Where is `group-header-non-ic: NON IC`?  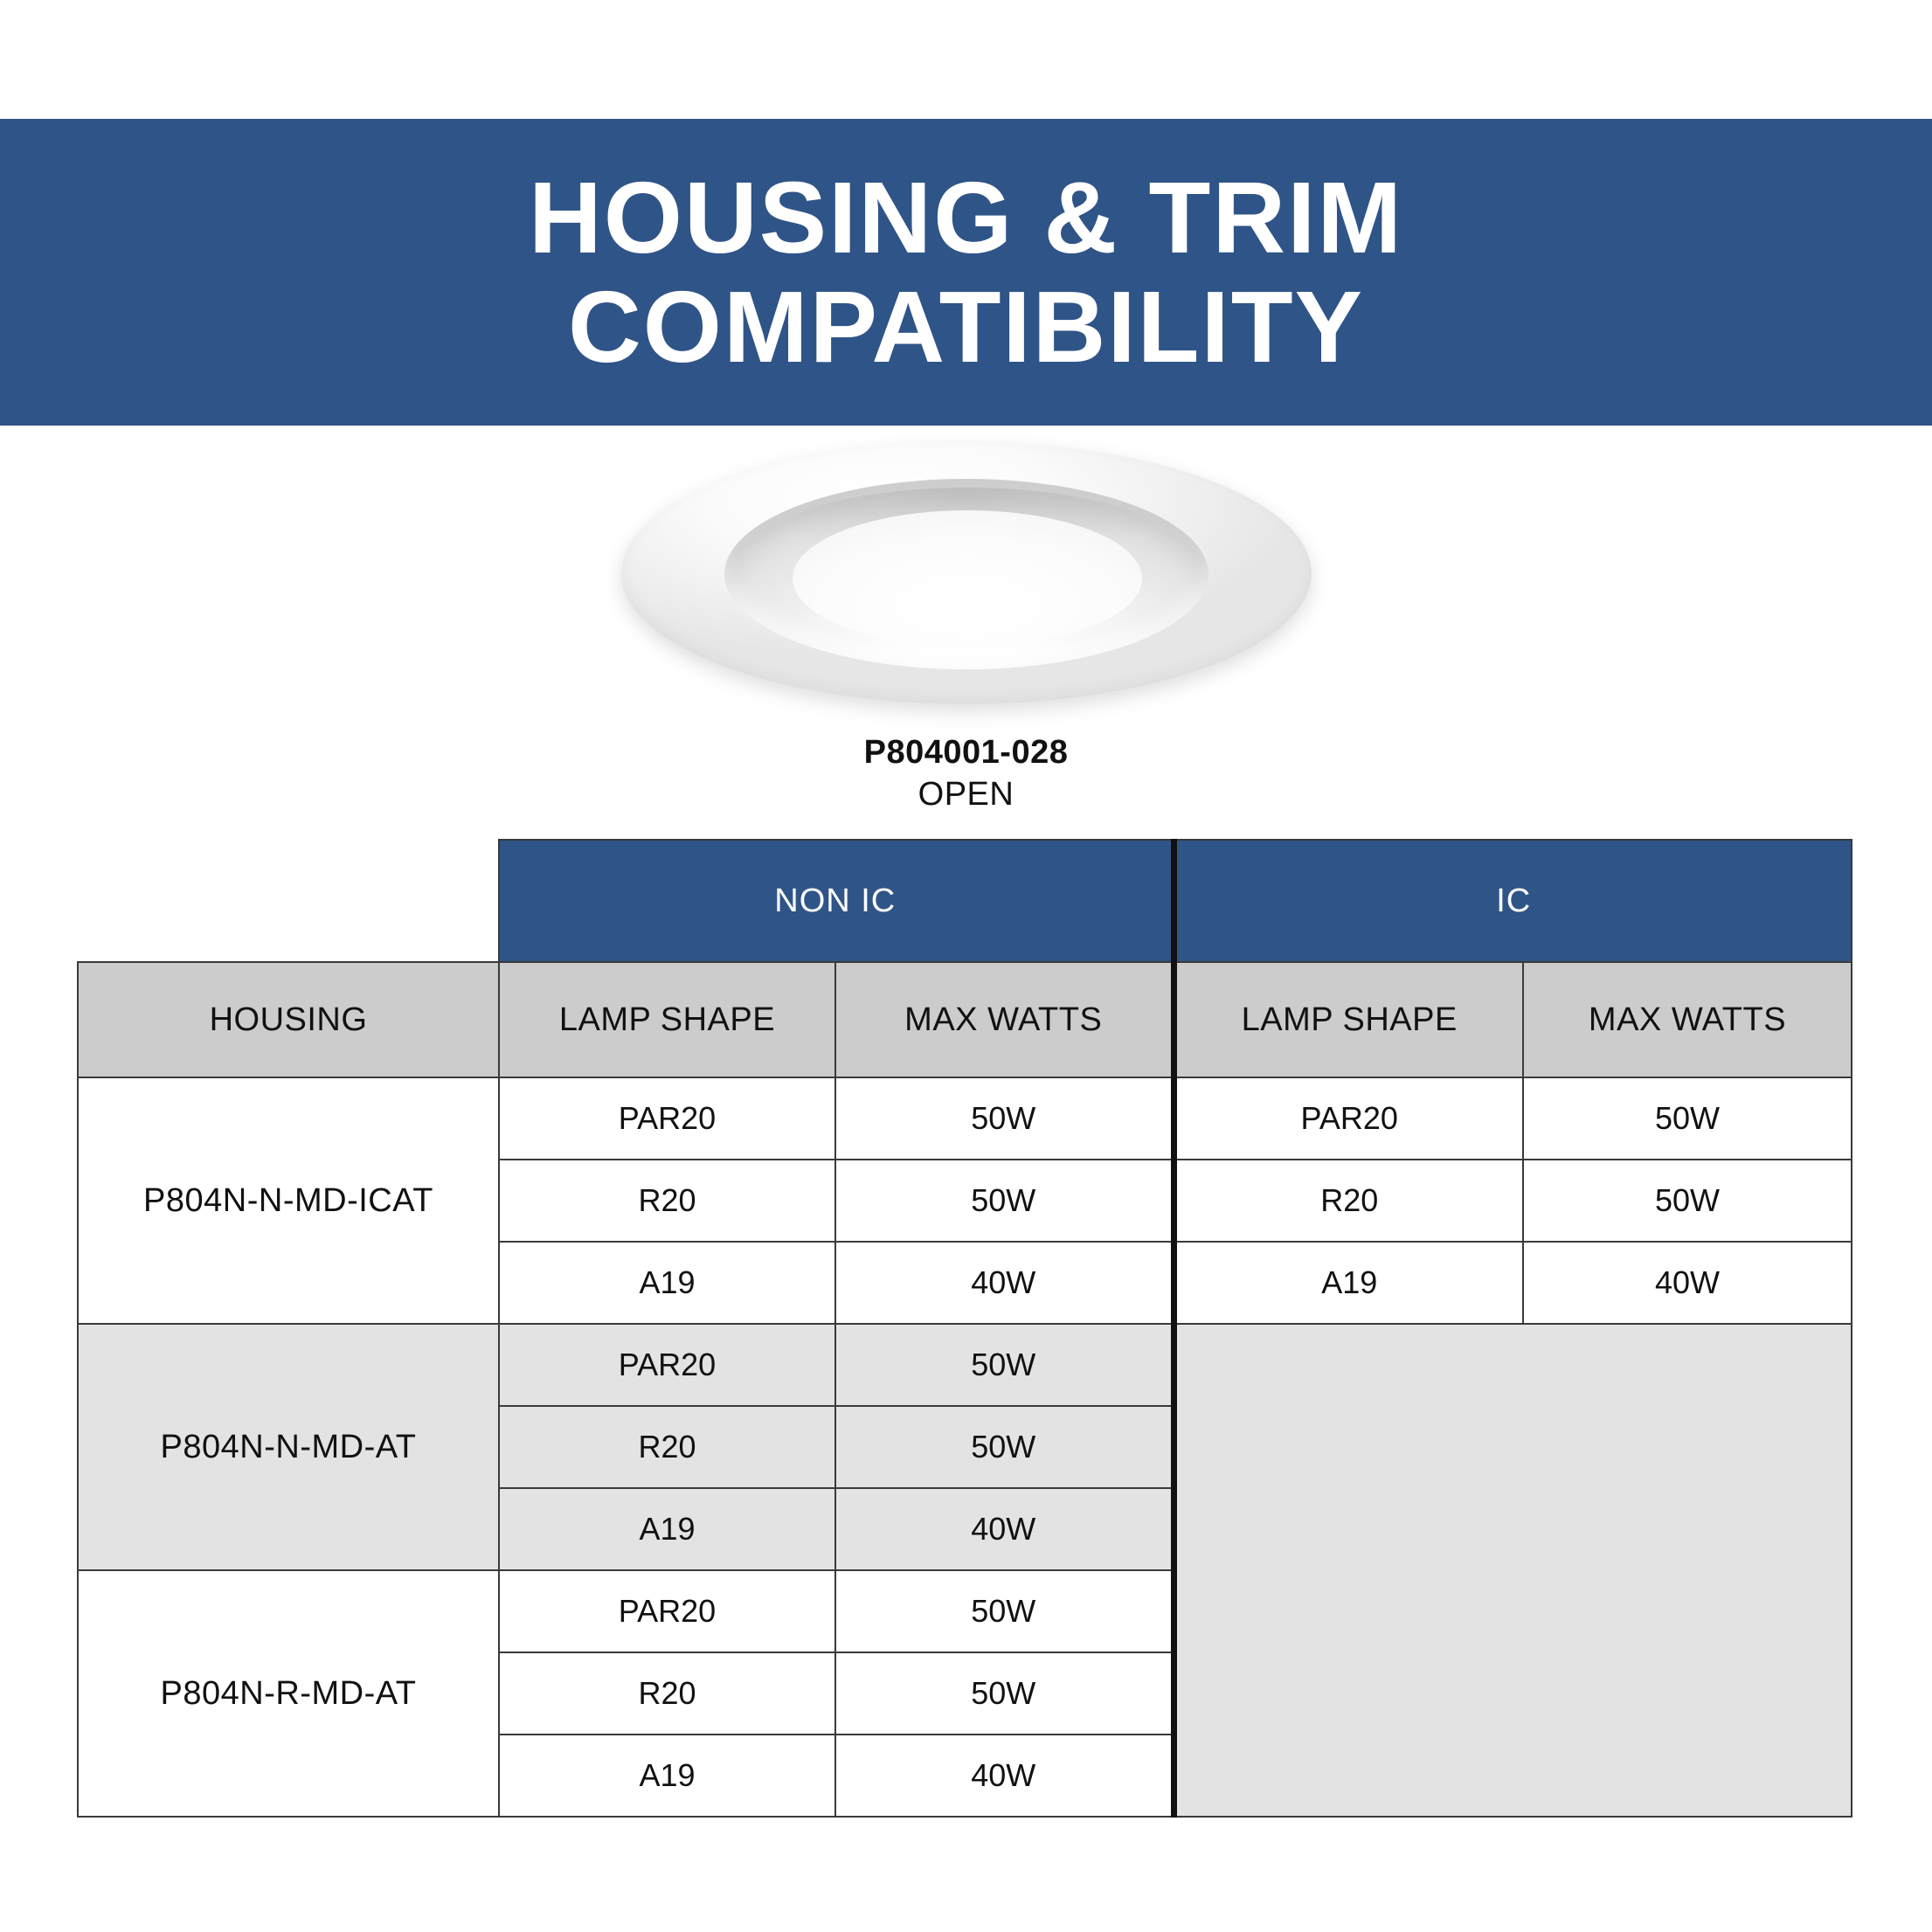 group-header-non-ic: NON IC is located at coordinates (837, 901).